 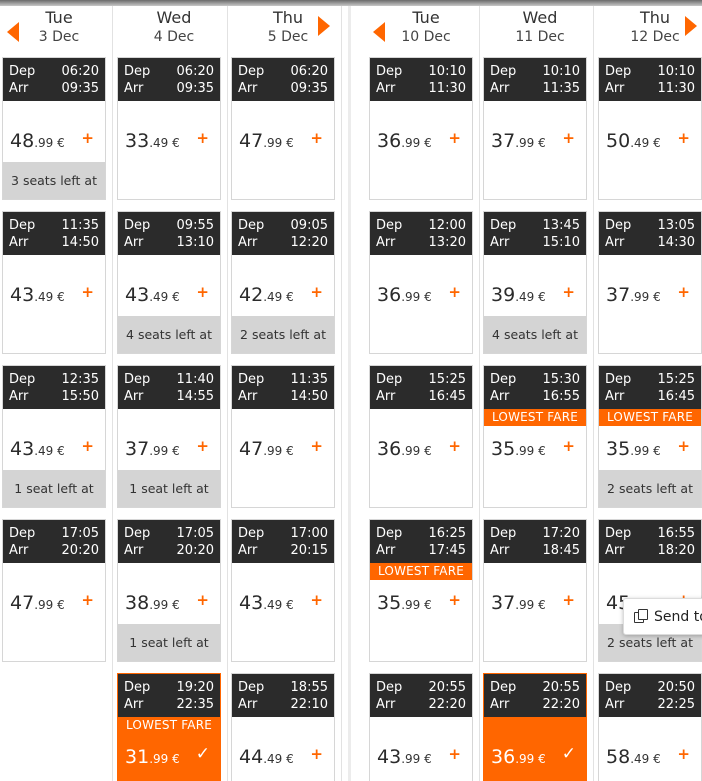 What do you see at coordinates (650, 29) in the screenshot?
I see `day-header: Thu 12 Dec` at bounding box center [650, 29].